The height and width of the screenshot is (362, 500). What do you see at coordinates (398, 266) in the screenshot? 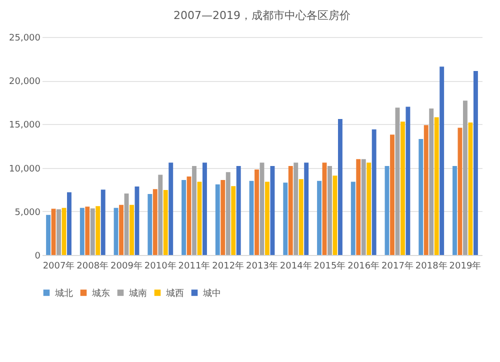
I see `x-tick-label: 2017年` at bounding box center [398, 266].